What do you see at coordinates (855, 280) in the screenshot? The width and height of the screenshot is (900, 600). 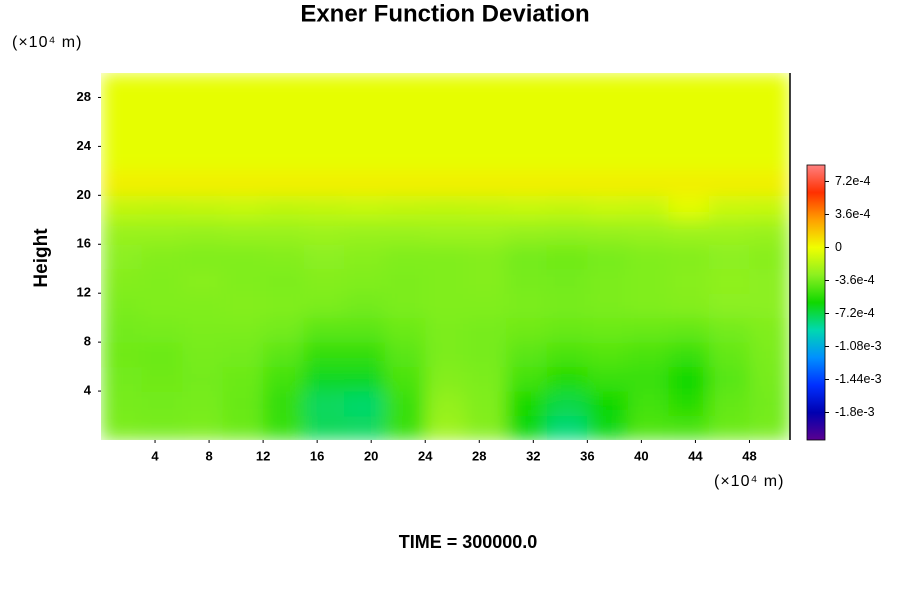 I see `colorbar-tick-label: -3.6e-4` at bounding box center [855, 280].